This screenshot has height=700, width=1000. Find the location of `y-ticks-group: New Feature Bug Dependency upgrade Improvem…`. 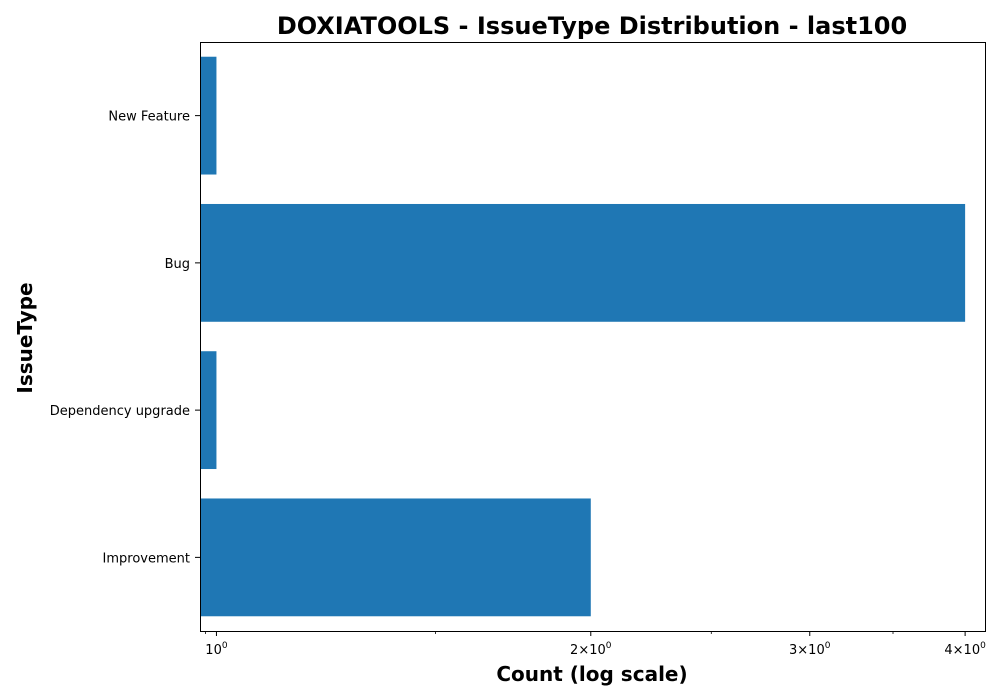

y-ticks-group: New Feature Bug Dependency upgrade Improvem… is located at coordinates (125, 338).